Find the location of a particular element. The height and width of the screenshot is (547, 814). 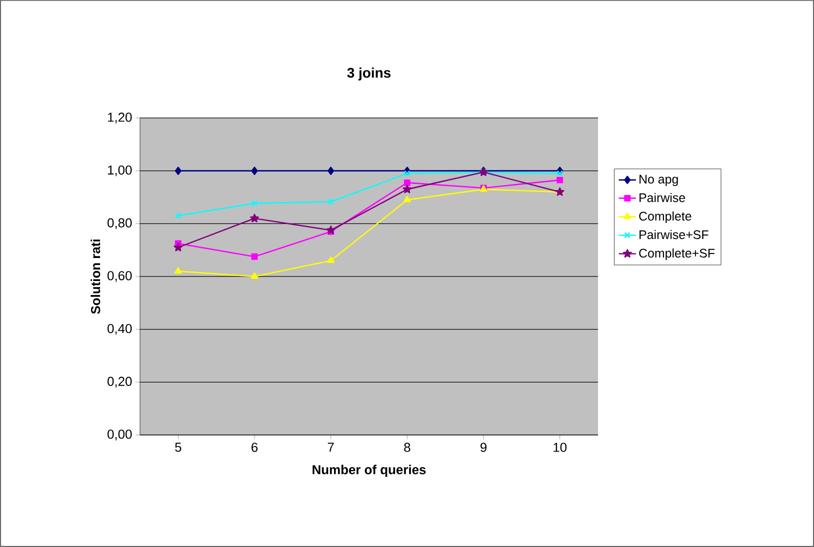

x-axis-title: Number of queries is located at coordinates (369, 470).